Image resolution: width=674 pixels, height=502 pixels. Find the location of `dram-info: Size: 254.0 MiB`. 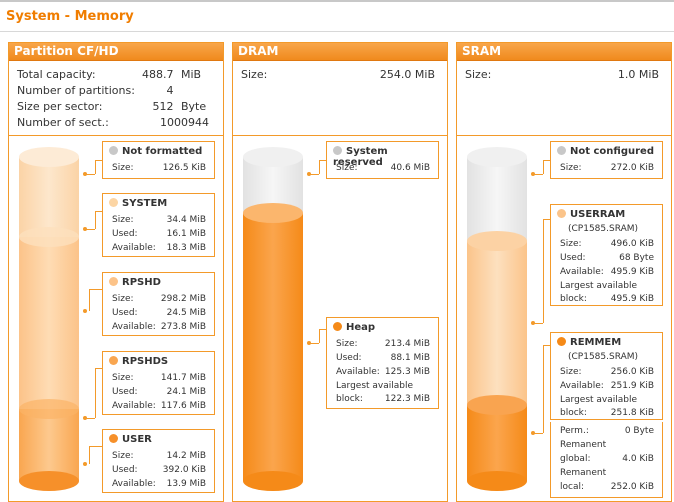

dram-info: Size: 254.0 MiB is located at coordinates (340, 98).